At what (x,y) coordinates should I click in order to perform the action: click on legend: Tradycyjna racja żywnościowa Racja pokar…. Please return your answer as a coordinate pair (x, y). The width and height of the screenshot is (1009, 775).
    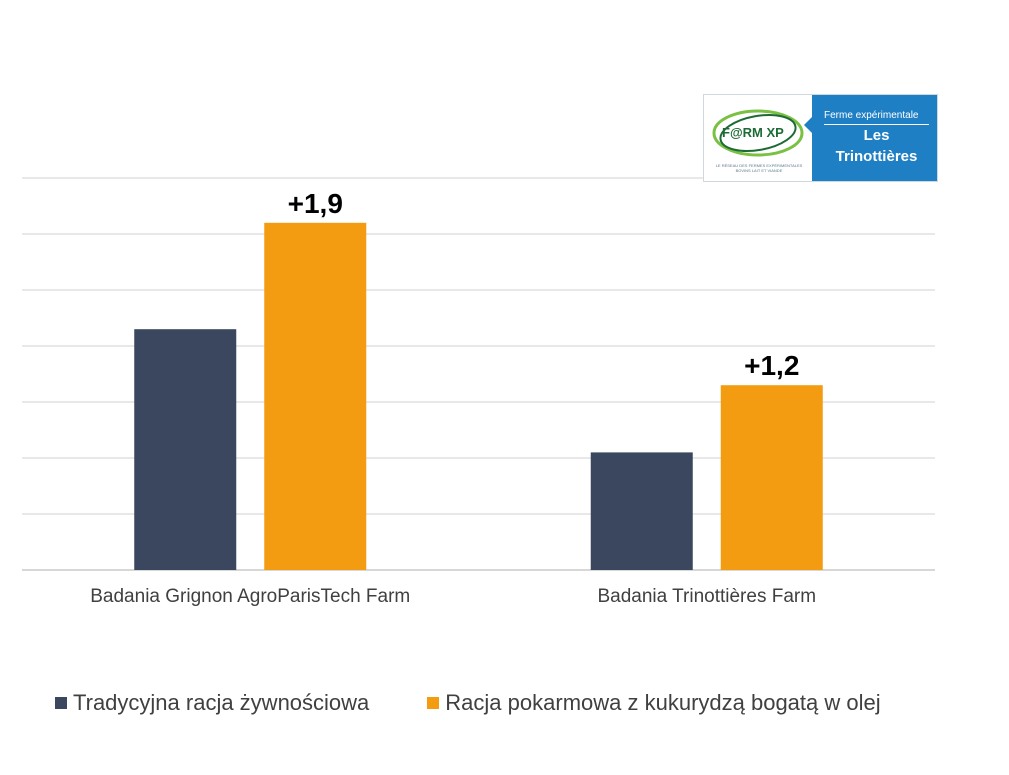
    Looking at the image, I should click on (468, 703).